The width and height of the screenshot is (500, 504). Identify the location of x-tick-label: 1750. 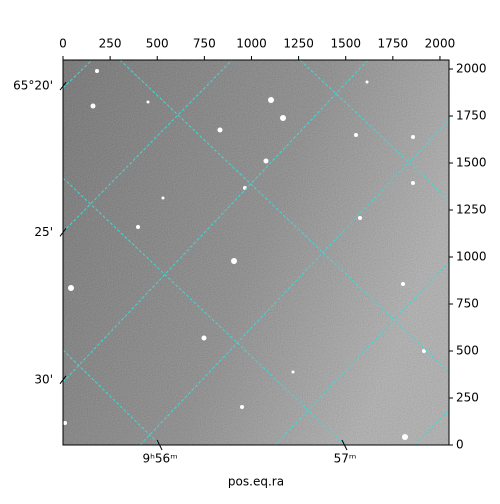
(393, 44).